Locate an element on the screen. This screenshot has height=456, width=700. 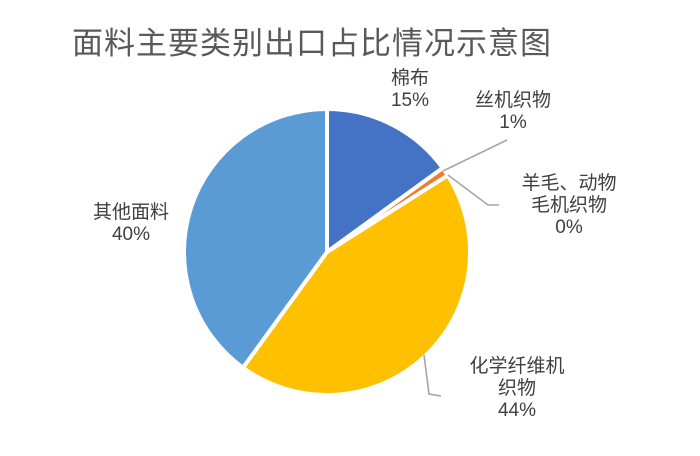
slice-label-cotton: 棉布 15% is located at coordinates (410, 90).